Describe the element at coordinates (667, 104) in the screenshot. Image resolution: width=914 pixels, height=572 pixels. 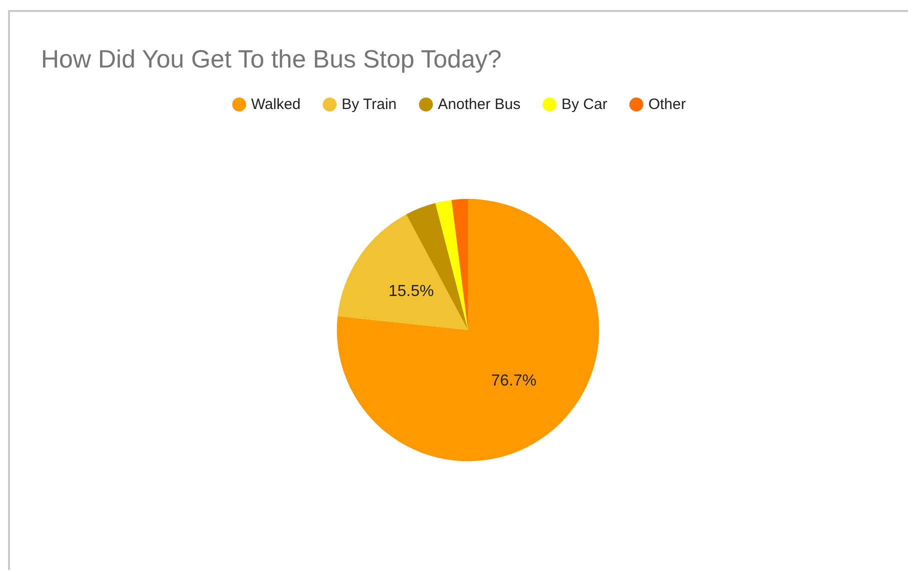
I see `legend-label: Other` at that location.